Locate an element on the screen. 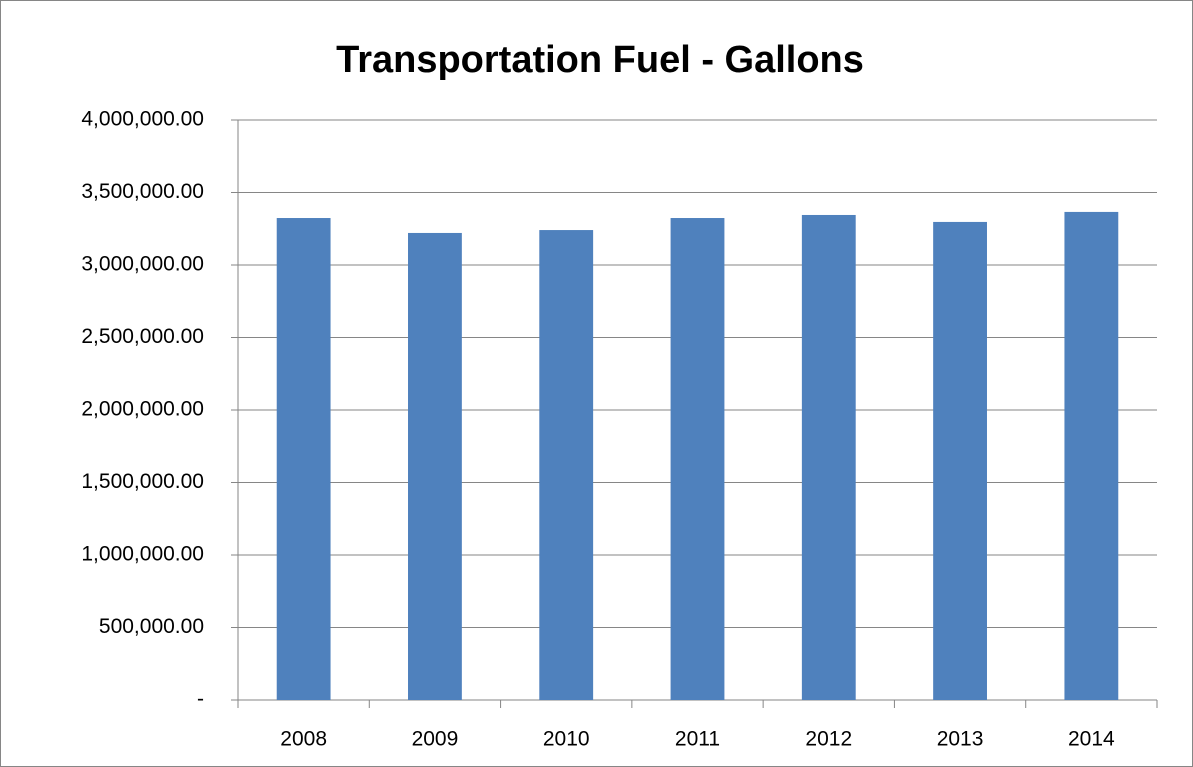 The image size is (1193, 767). y-tick-label: 2,000,000.00 is located at coordinates (142, 409).